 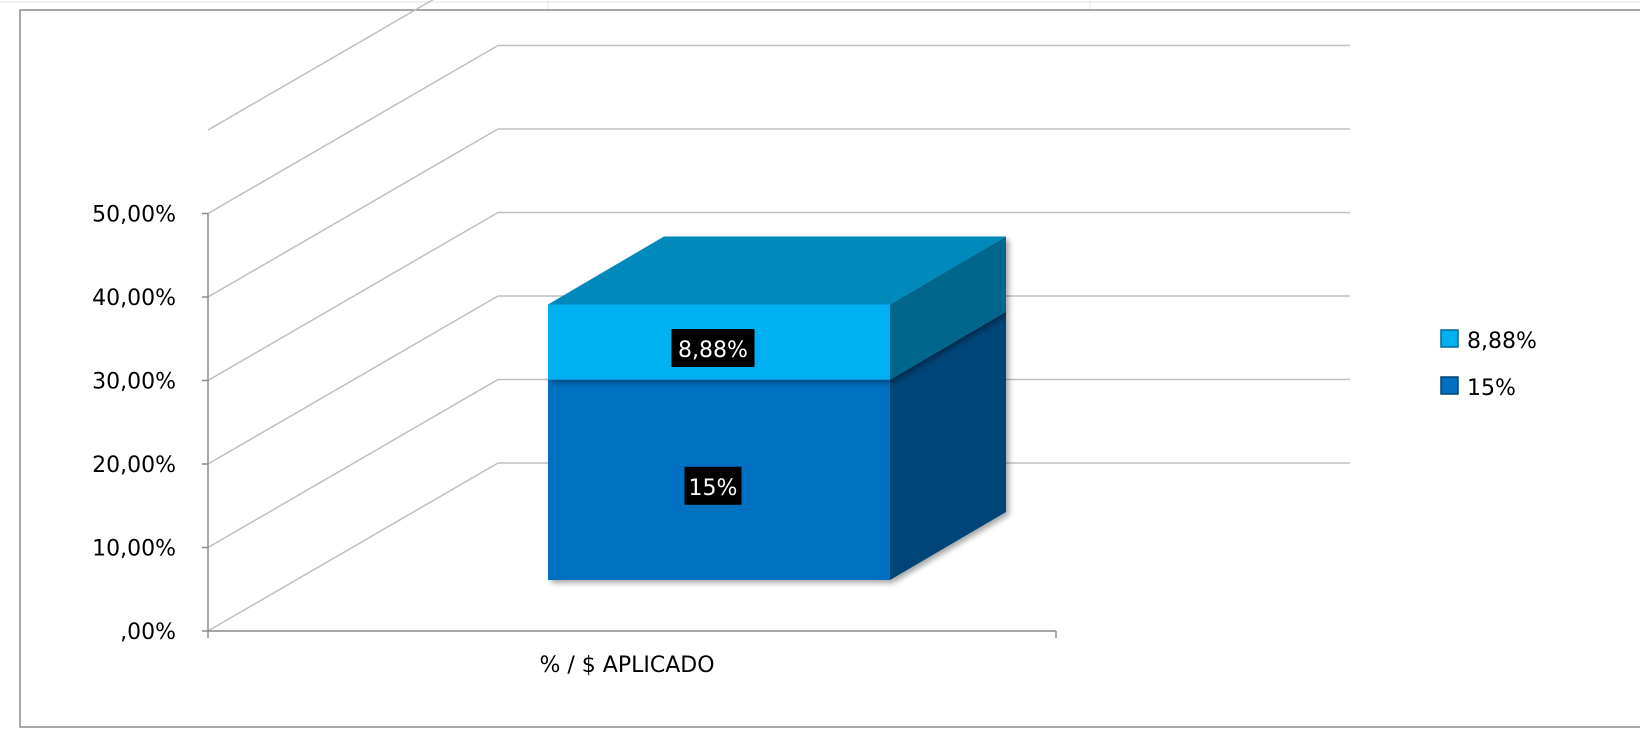 What do you see at coordinates (1502, 341) in the screenshot?
I see `legend-label: 8,88%` at bounding box center [1502, 341].